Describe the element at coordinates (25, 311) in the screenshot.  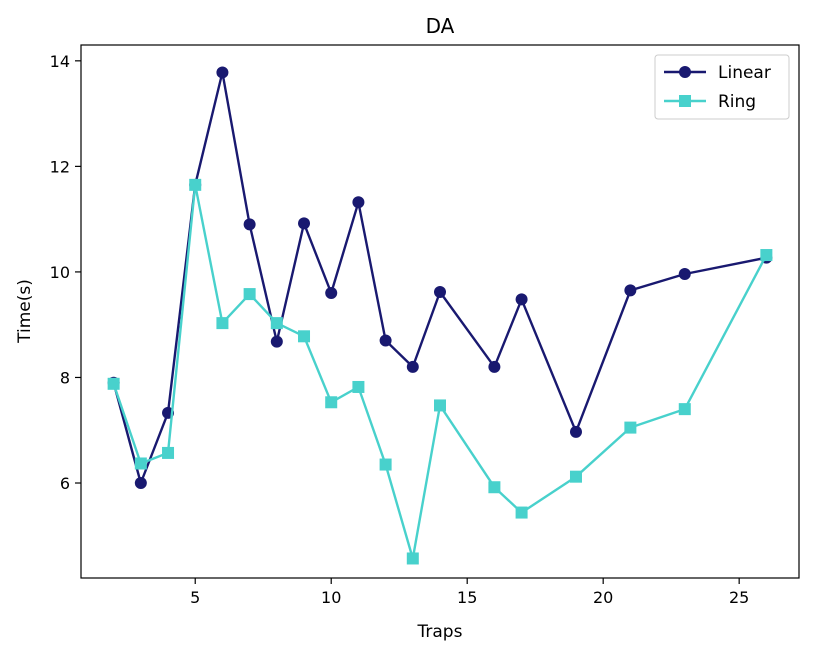
I see `y-axis-label: Time(s)` at that location.